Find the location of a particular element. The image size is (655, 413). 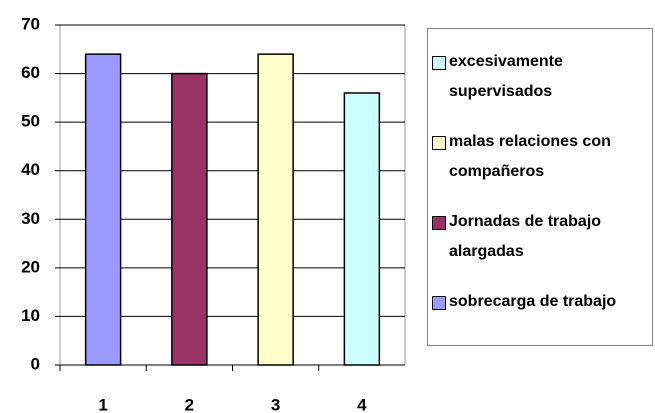

legend-label: sobrecarga de trabajo is located at coordinates (533, 301).